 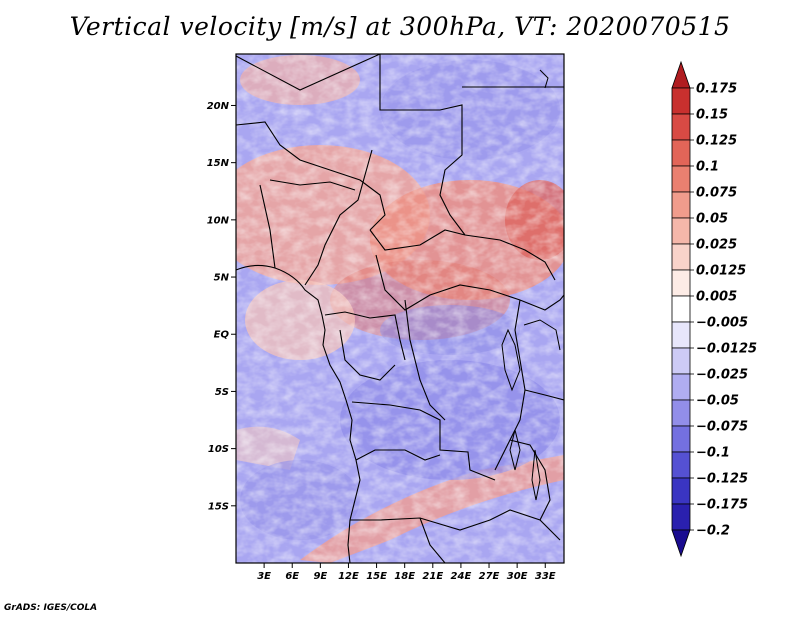 What do you see at coordinates (716, 193) in the screenshot?
I see `colorbar-label: 0.075` at bounding box center [716, 193].